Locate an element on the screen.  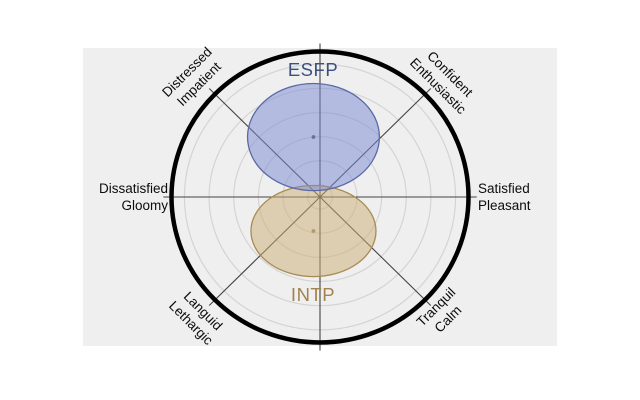
series-dot-esfp is located at coordinates (313, 137).